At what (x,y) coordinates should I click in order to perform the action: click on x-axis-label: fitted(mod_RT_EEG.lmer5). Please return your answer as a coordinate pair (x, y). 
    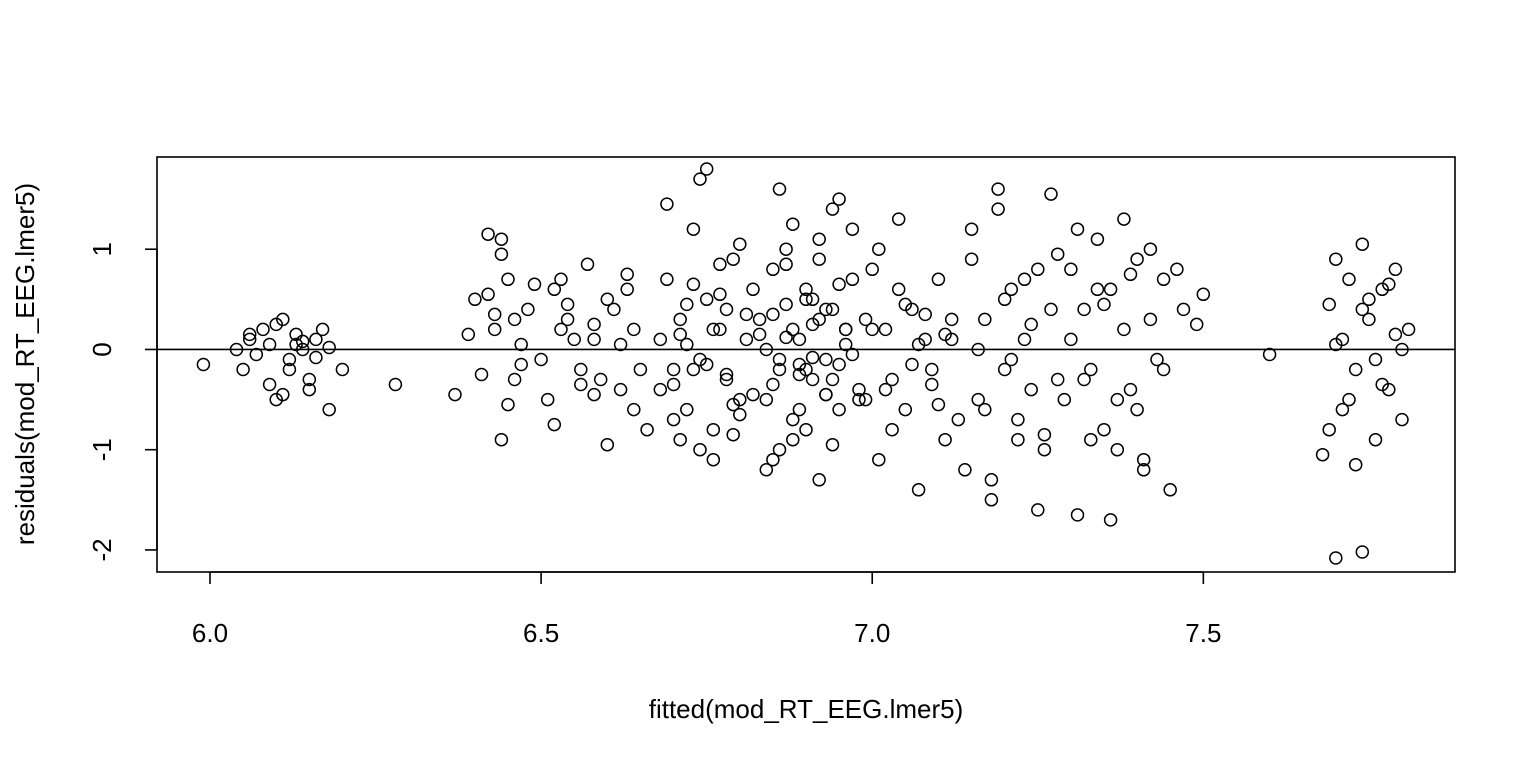
    Looking at the image, I should click on (806, 709).